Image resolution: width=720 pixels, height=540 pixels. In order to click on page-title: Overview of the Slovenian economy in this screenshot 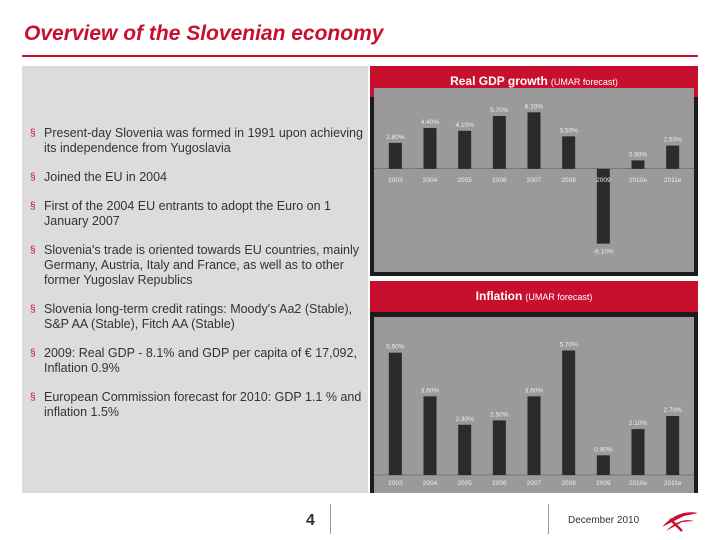, I will do `click(204, 33)`.